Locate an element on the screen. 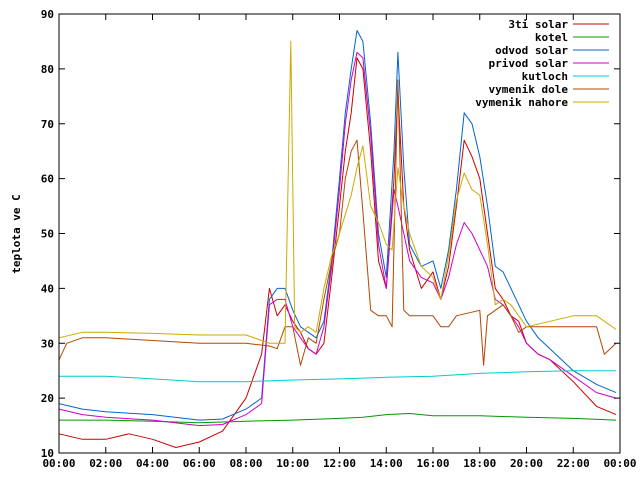 The image size is (640, 480). legend-label-odvod-solar: odvod solar is located at coordinates (531, 50).